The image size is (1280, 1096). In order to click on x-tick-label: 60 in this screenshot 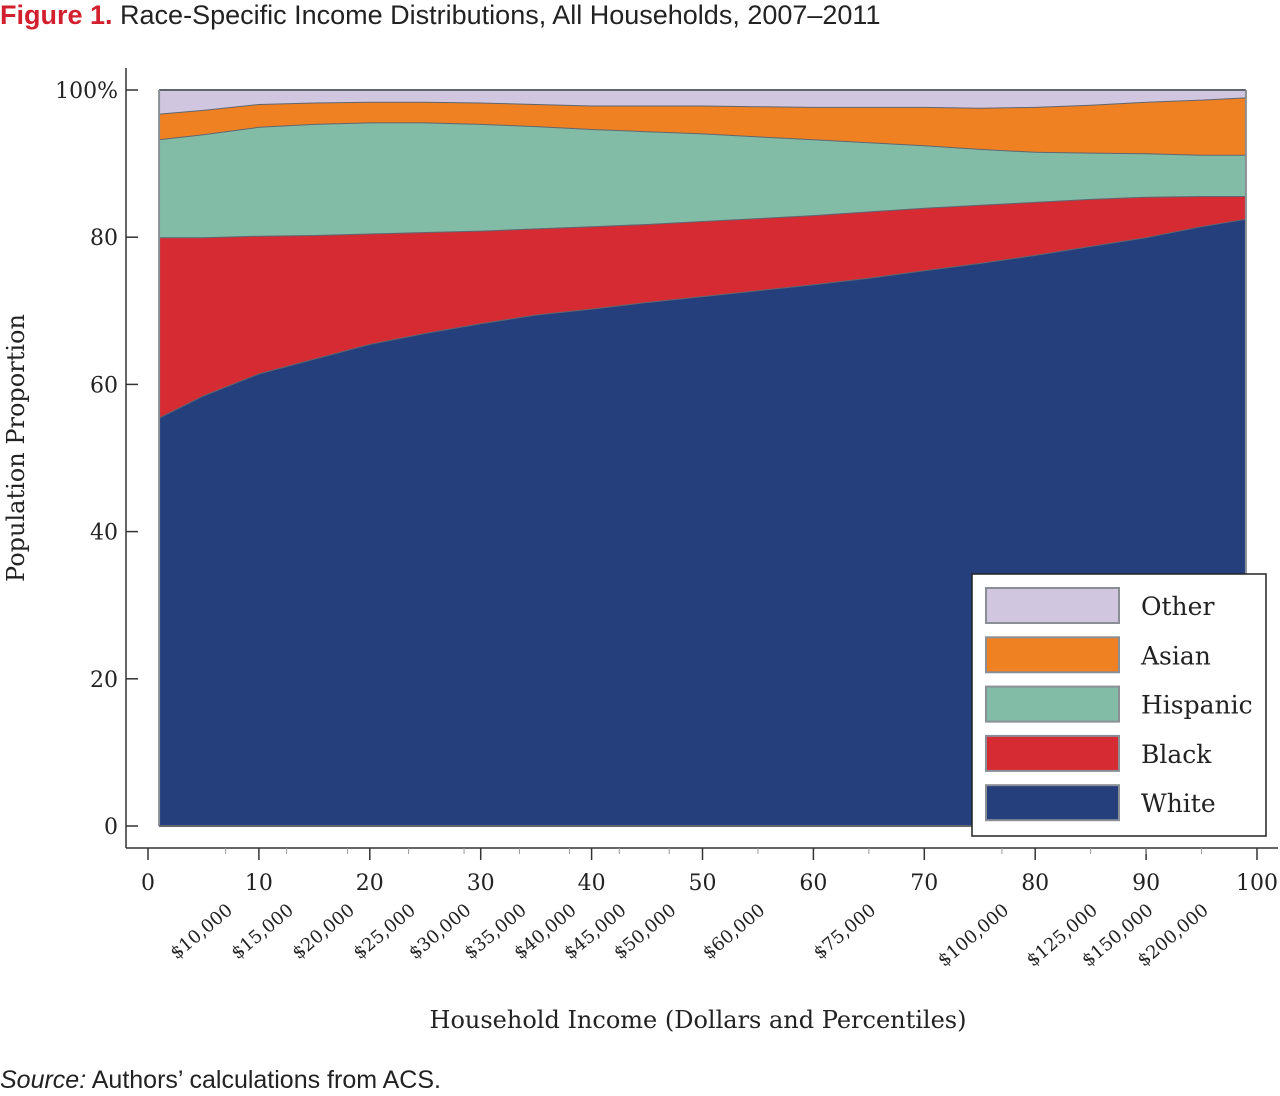, I will do `click(813, 883)`.